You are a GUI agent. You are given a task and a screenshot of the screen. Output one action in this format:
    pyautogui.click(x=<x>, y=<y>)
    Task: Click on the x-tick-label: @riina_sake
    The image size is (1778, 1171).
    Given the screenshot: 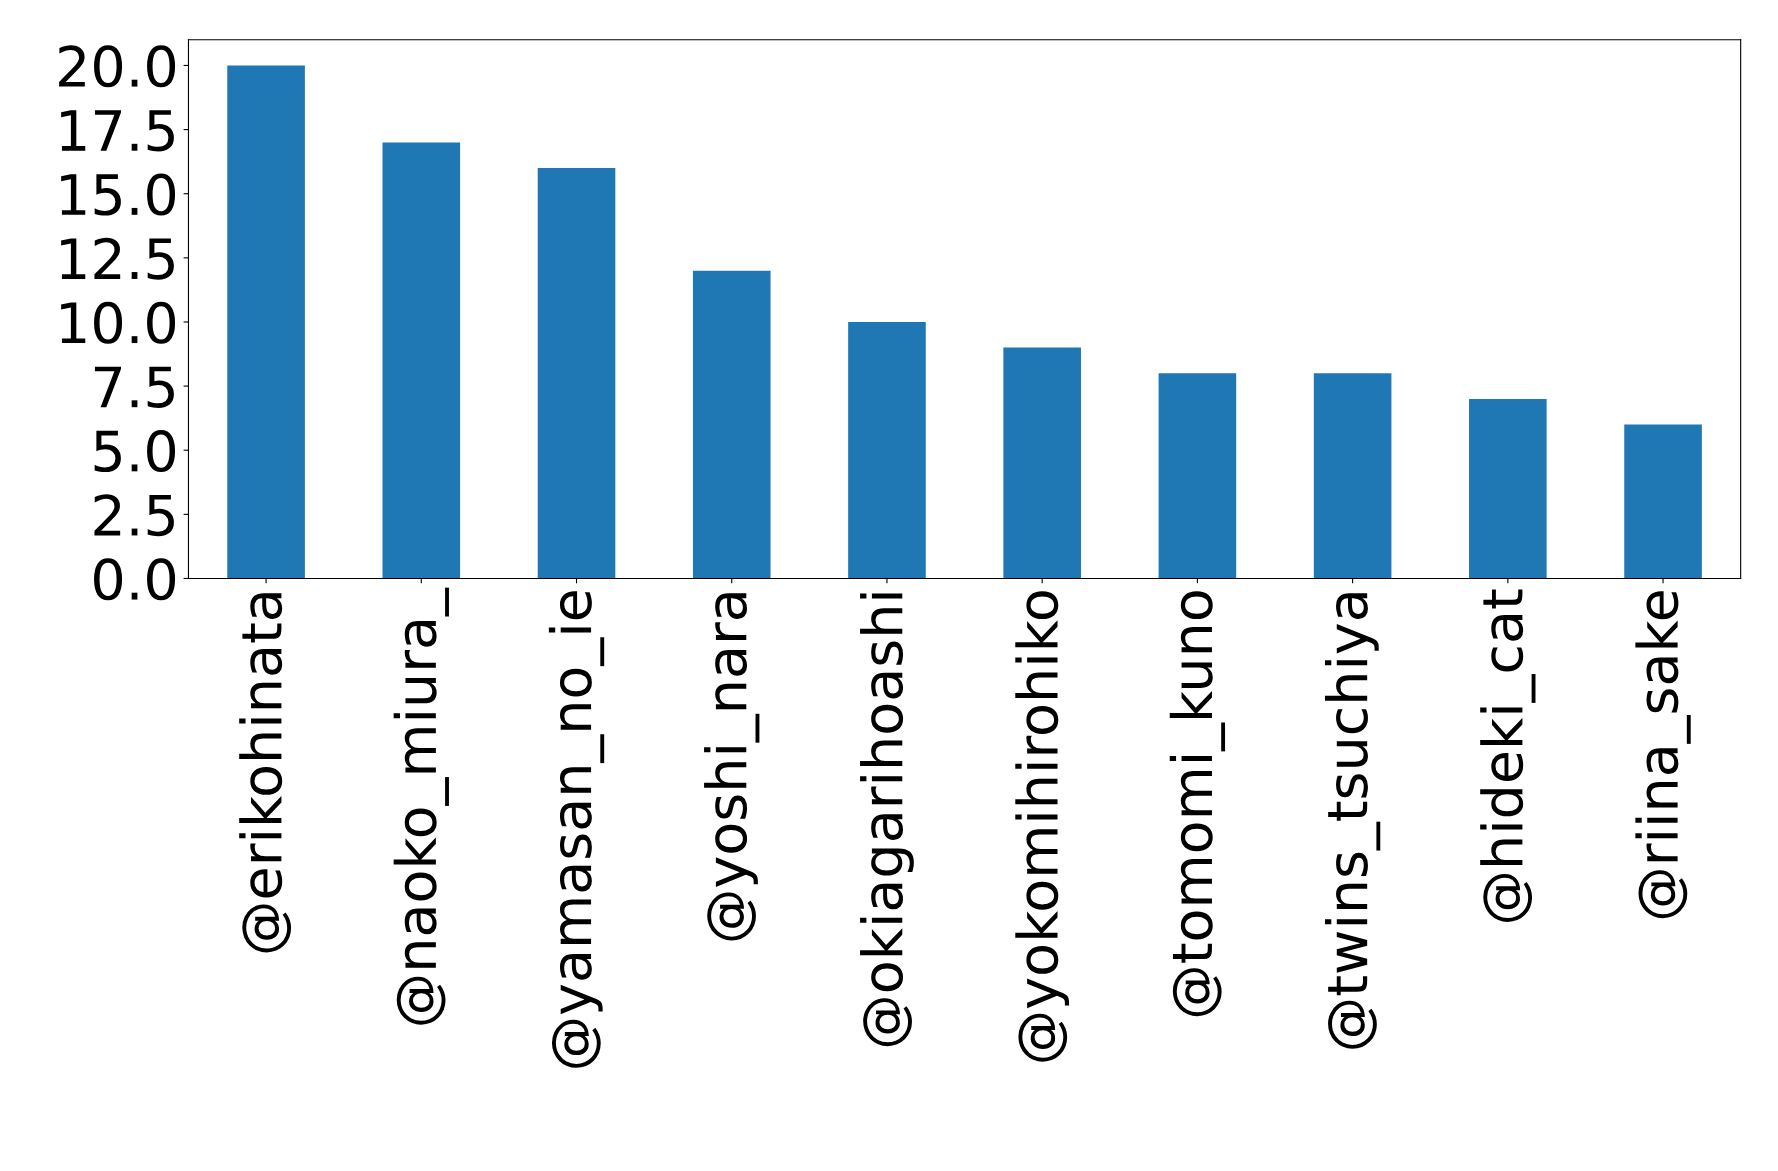 What is the action you would take?
    pyautogui.click(x=1663, y=755)
    